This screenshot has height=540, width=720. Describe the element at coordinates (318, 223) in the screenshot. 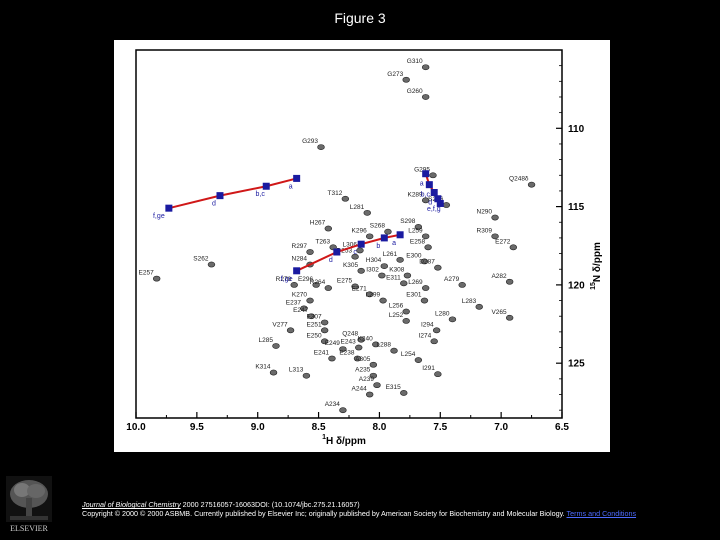

I see `peak-label: H267` at that location.